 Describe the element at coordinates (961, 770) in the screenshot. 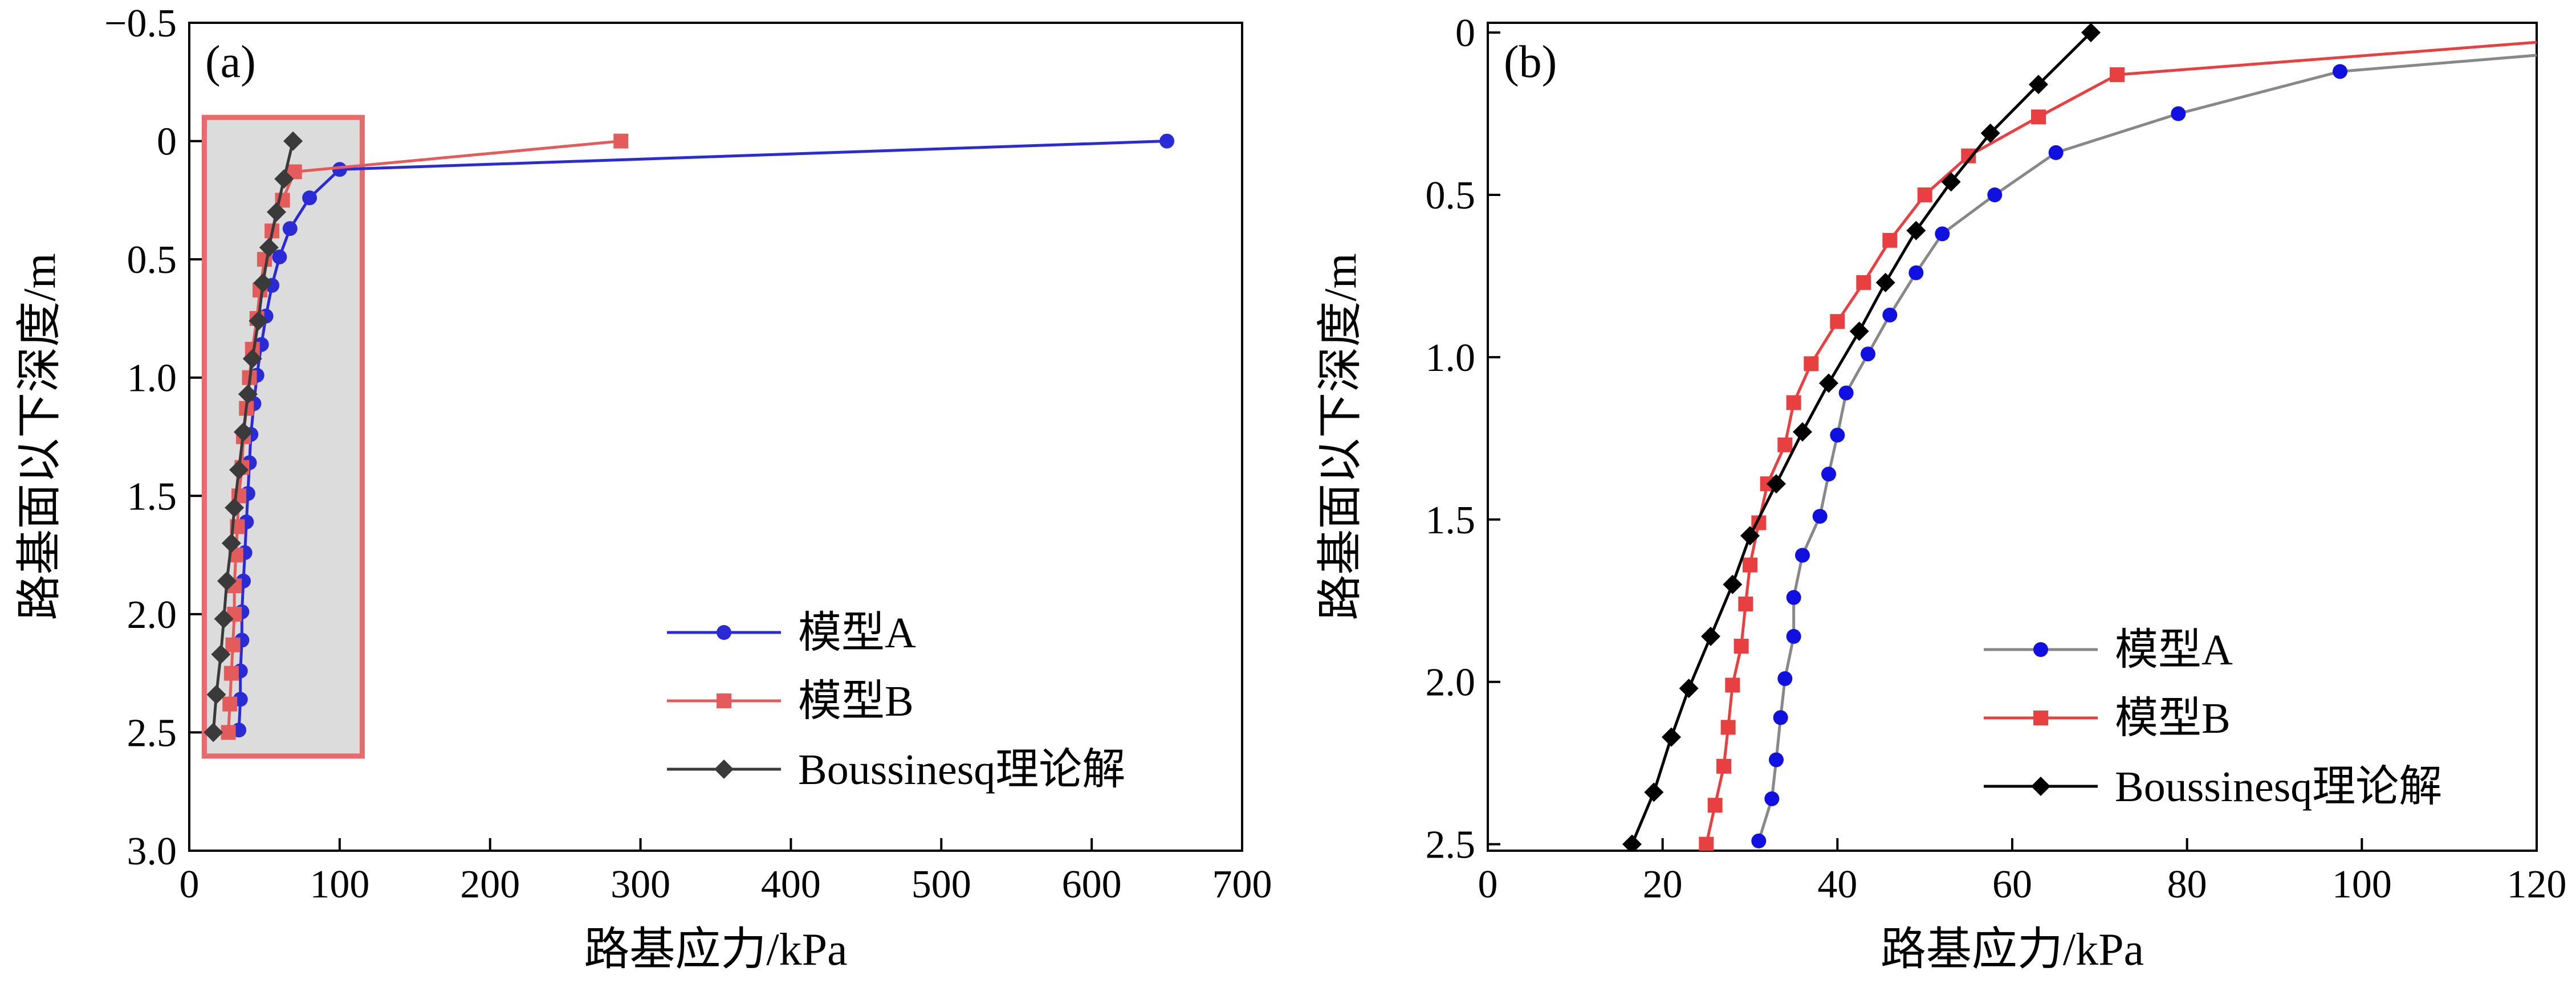

I see `legend-label: Boussinesq理论解` at that location.